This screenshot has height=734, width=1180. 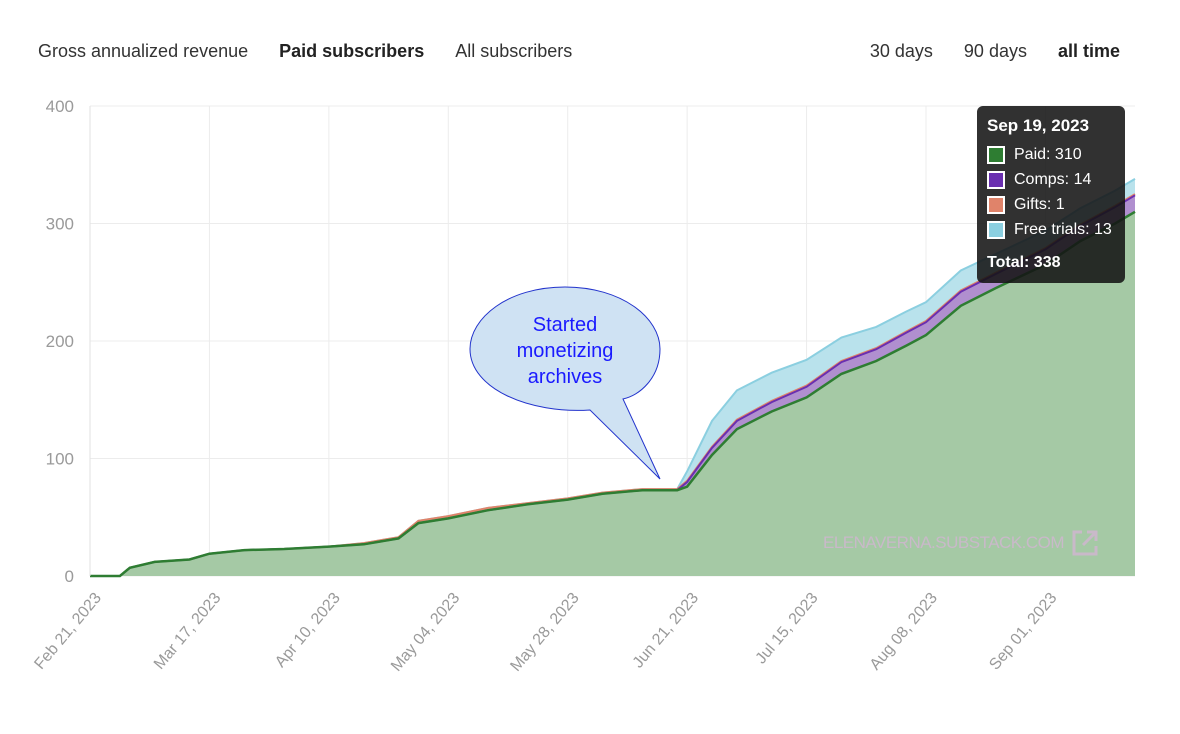 I want to click on tooltip-row-gifts: Gifts: 1, so click(x=1026, y=205).